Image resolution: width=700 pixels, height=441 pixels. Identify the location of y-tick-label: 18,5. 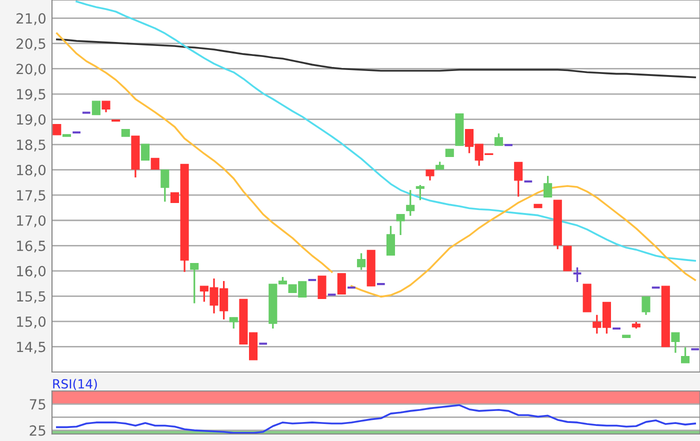
(31, 146).